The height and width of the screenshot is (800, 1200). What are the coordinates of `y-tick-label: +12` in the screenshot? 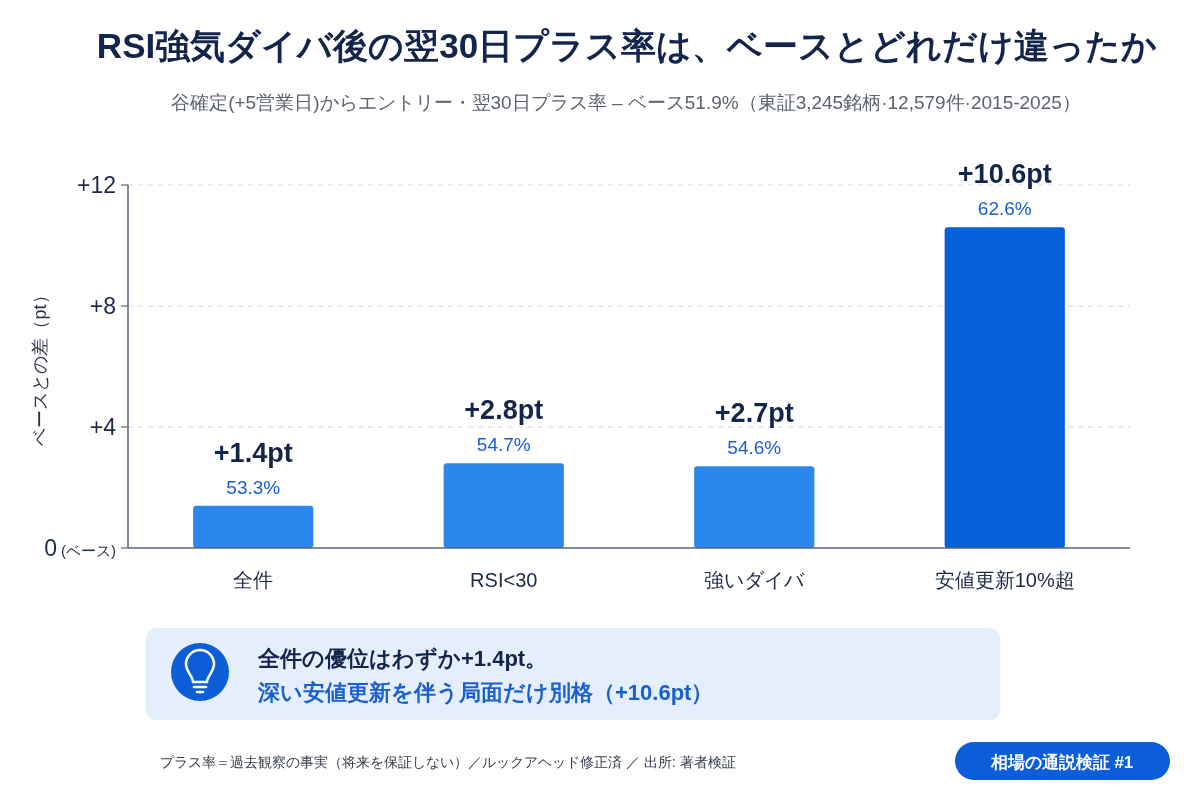 It's located at (96, 185).